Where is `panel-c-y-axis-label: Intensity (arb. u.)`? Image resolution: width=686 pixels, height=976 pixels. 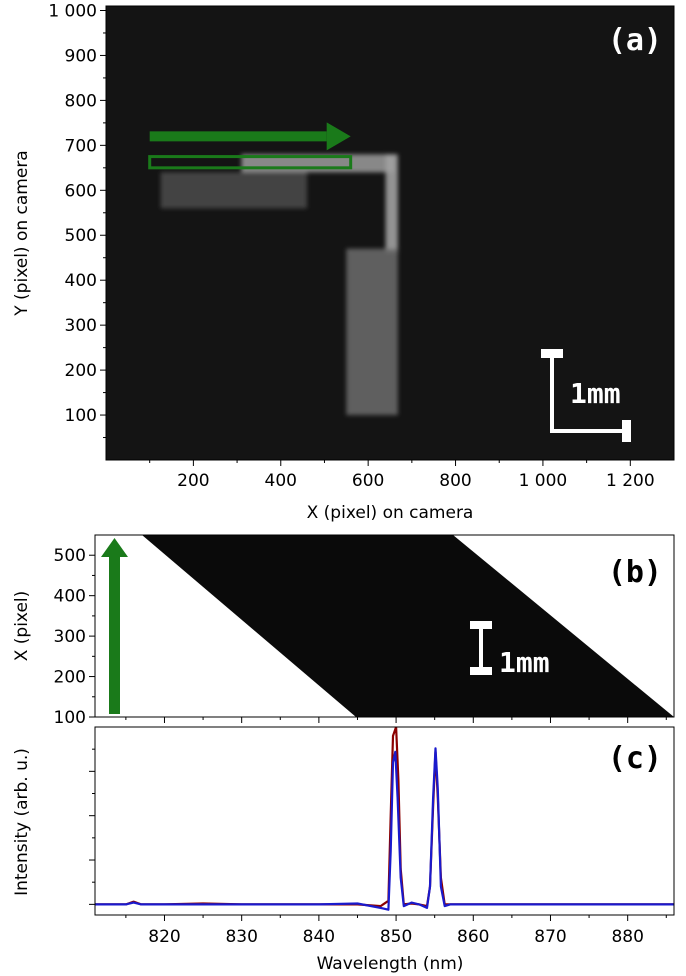 panel-c-y-axis-label: Intensity (arb. u.) is located at coordinates (22, 822).